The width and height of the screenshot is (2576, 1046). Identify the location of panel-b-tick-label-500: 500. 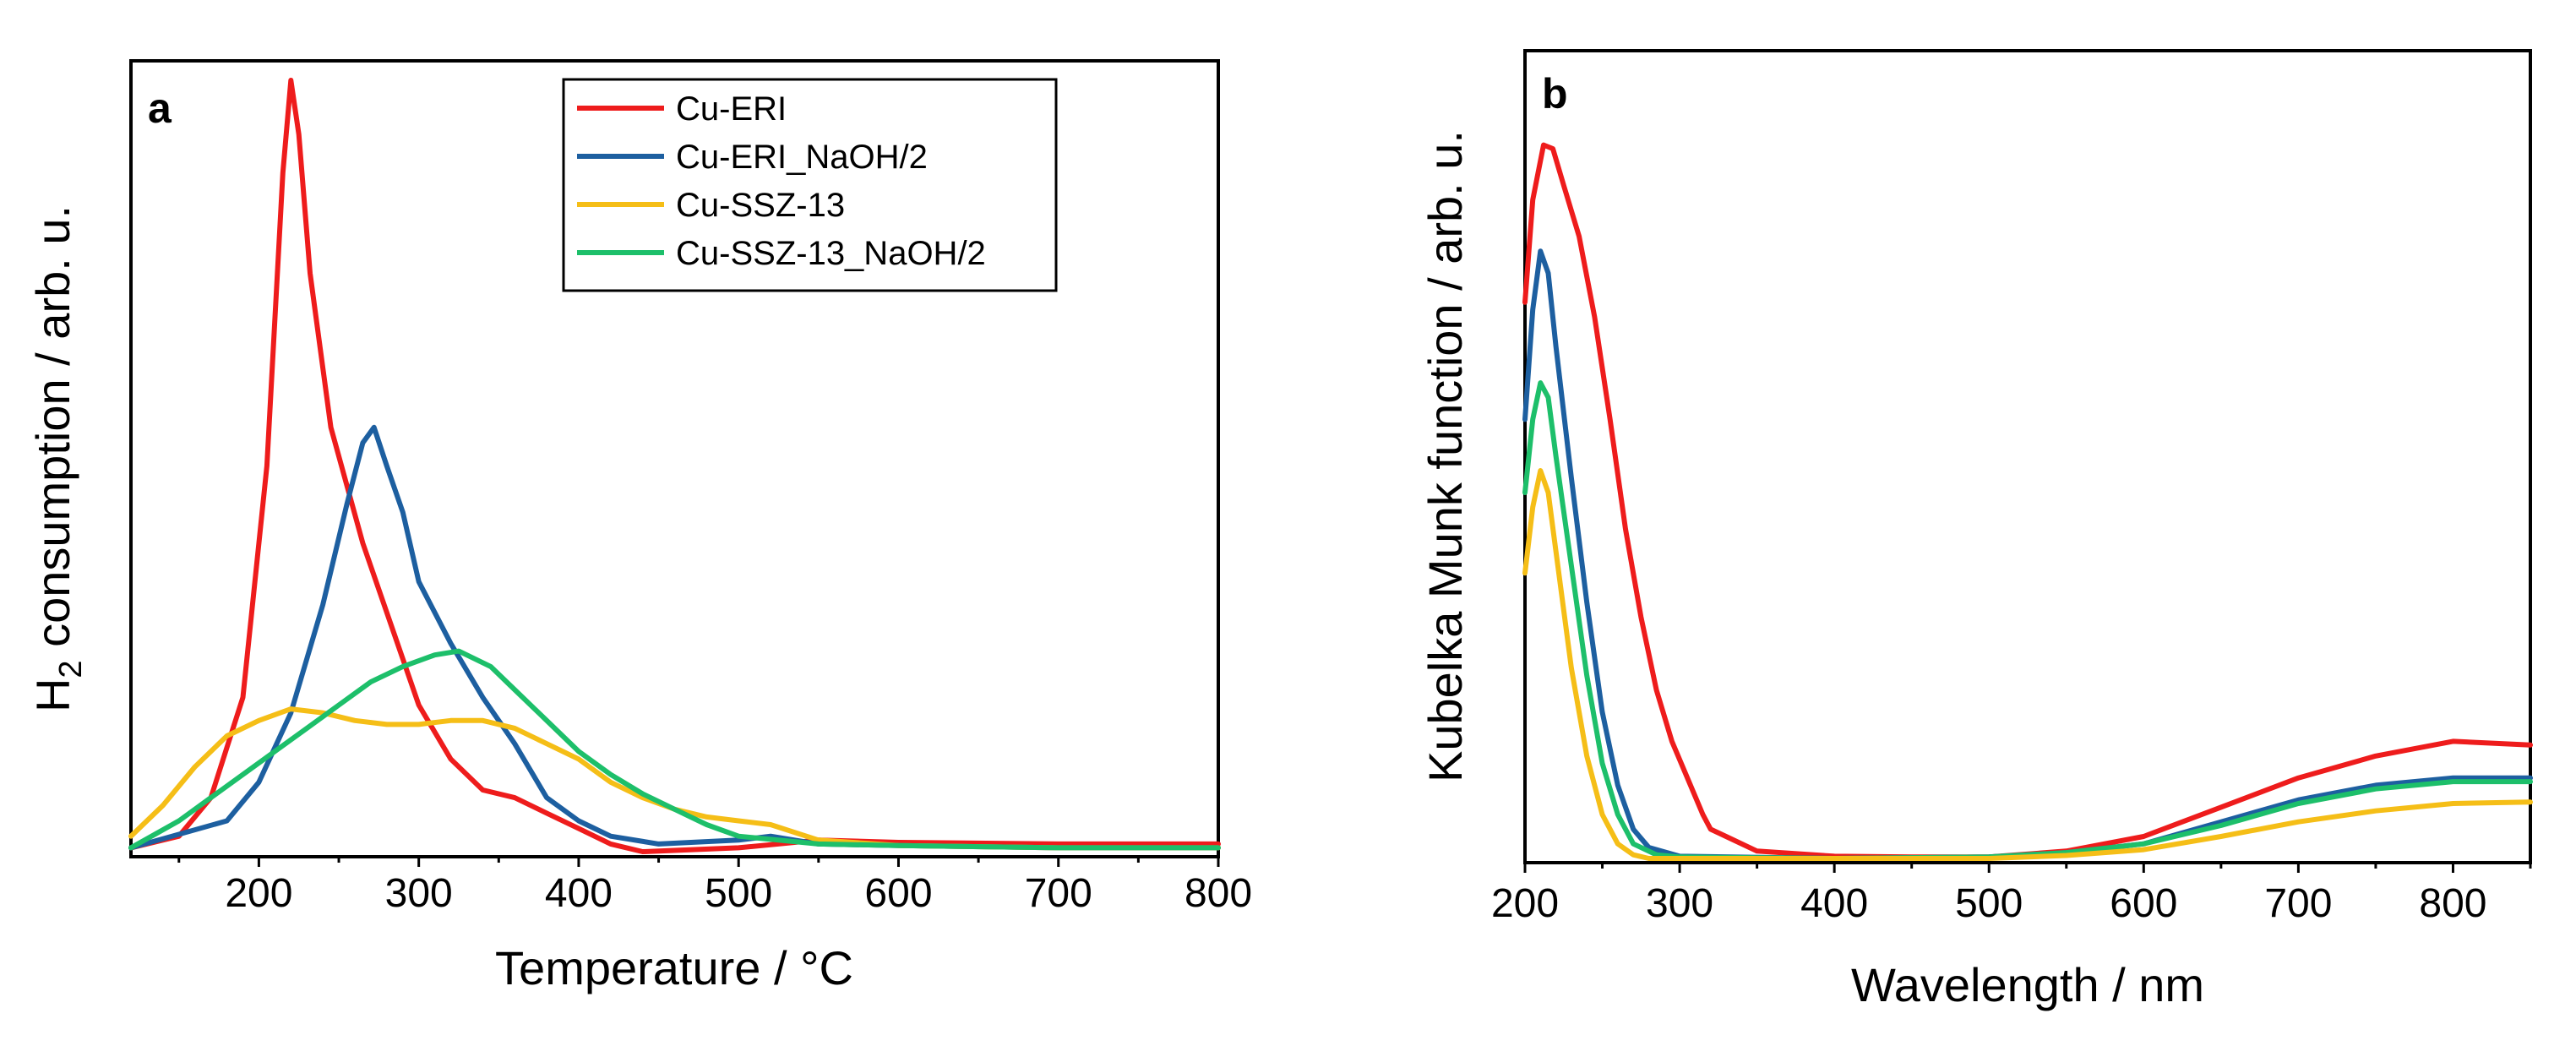
(1989, 903).